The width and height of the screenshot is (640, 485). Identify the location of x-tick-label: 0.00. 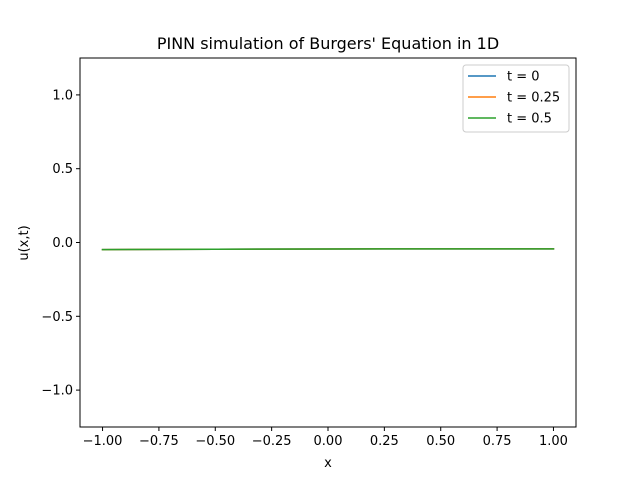
(328, 441).